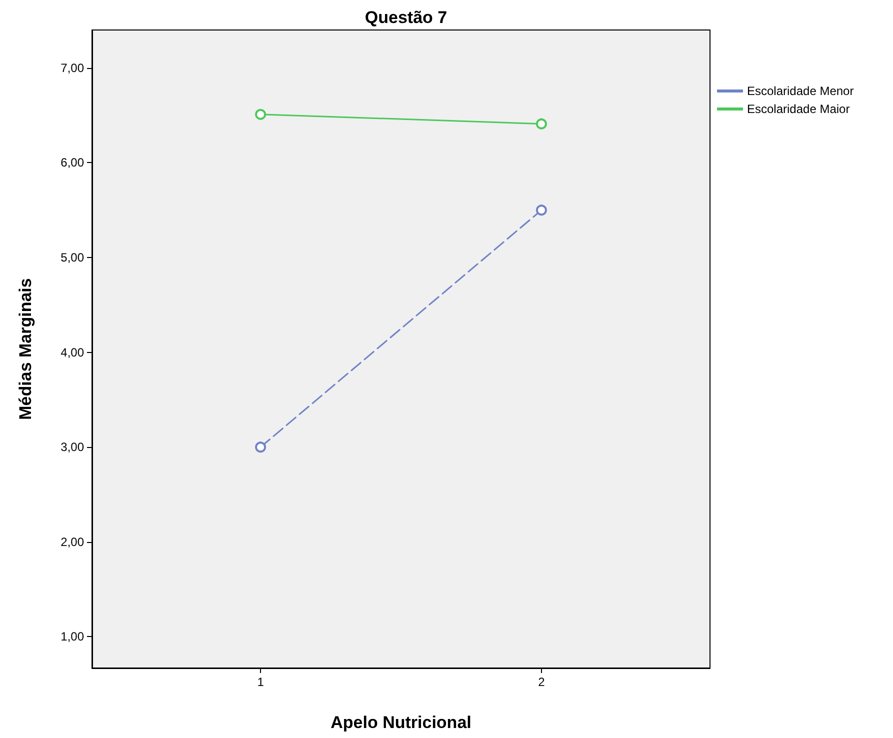  I want to click on legend-label: Escolaridade Maior, so click(798, 109).